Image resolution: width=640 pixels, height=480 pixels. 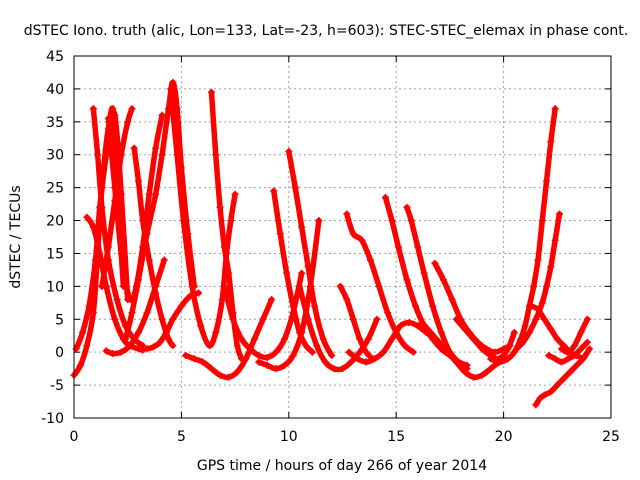 What do you see at coordinates (55, 287) in the screenshot?
I see `y-tick-label: 10` at bounding box center [55, 287].